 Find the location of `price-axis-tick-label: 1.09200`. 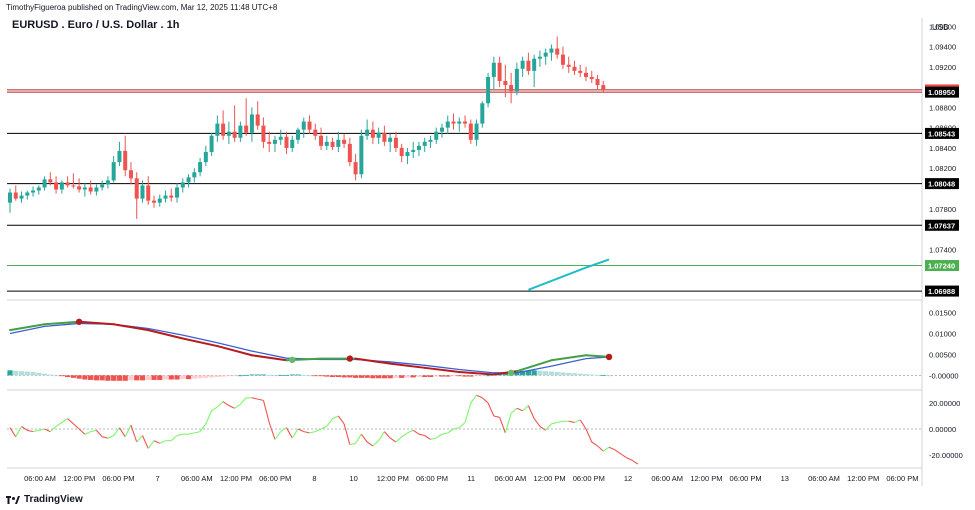

price-axis-tick-label: 1.09200 is located at coordinates (942, 67).